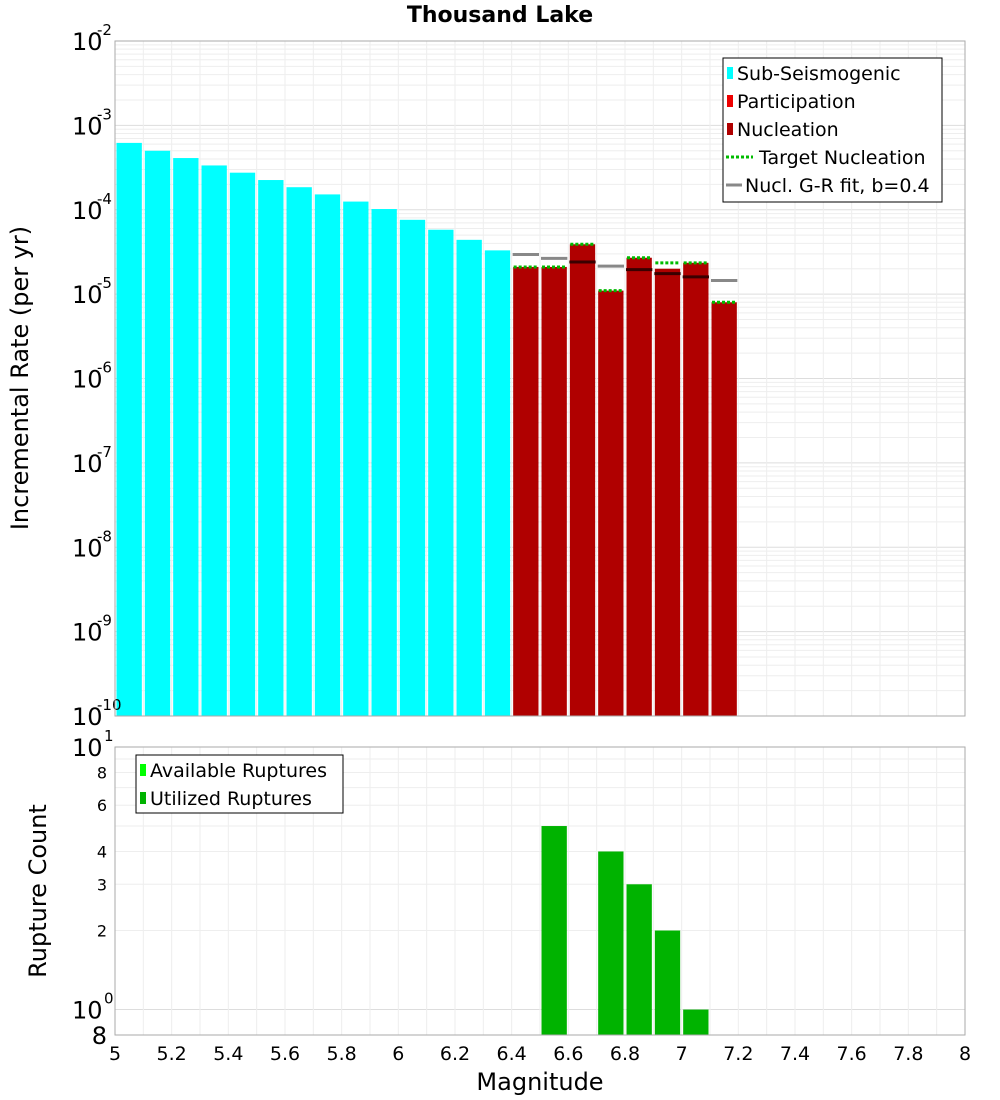 The height and width of the screenshot is (1100, 1000). I want to click on y-tick-exponent: -4, so click(104, 199).